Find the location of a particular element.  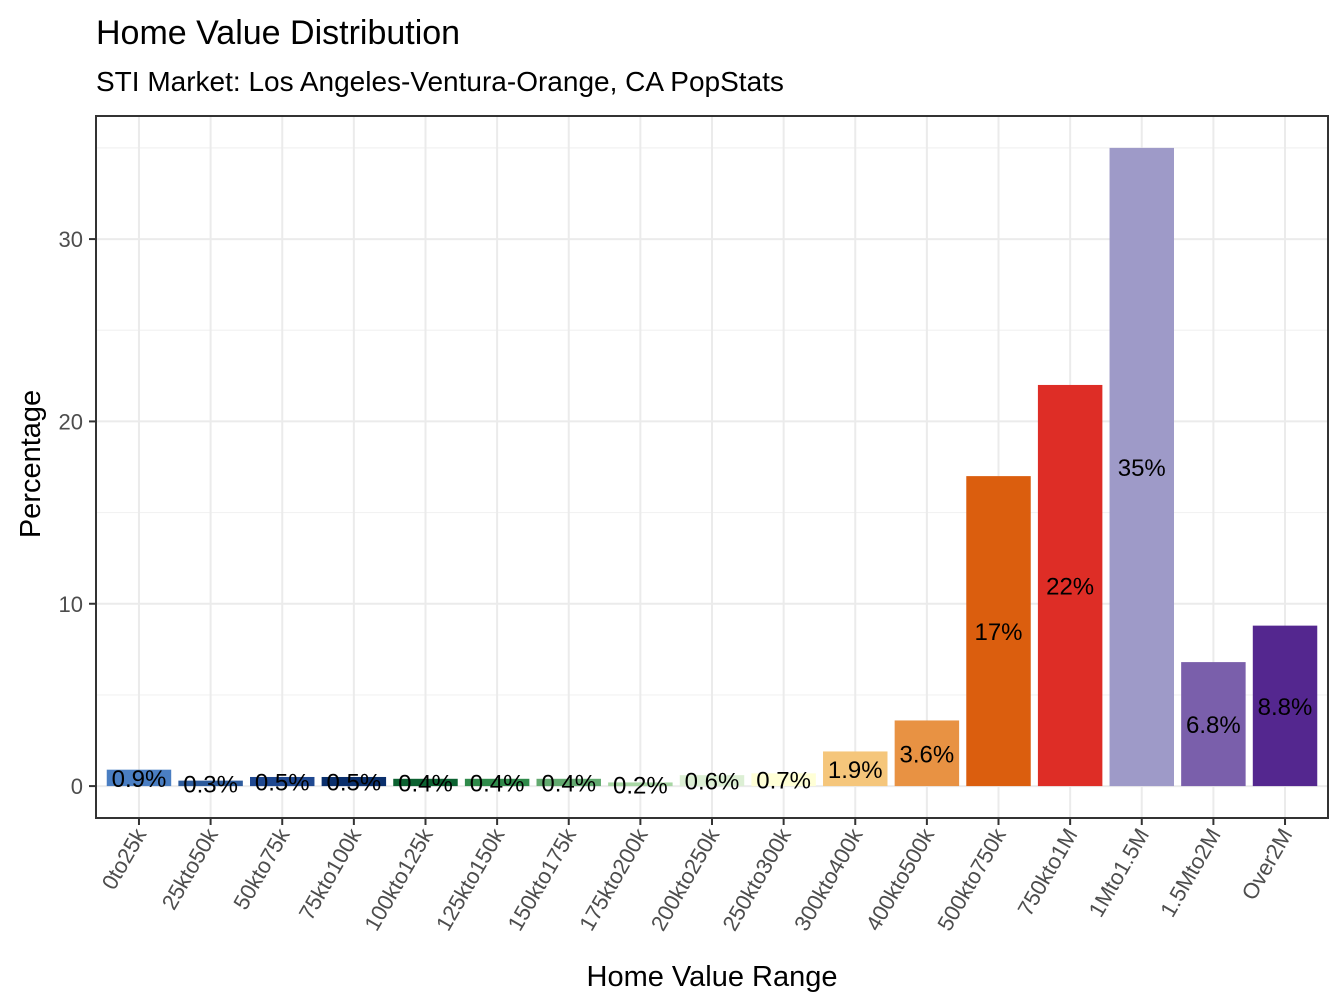

data-label-150kto175k: 0.4% is located at coordinates (568, 783).